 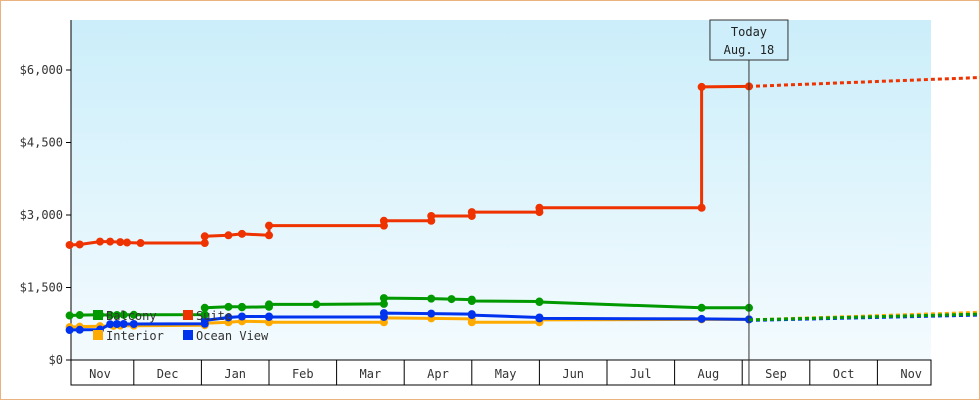 I want to click on y-tick-label: $1,500, so click(x=41, y=288).